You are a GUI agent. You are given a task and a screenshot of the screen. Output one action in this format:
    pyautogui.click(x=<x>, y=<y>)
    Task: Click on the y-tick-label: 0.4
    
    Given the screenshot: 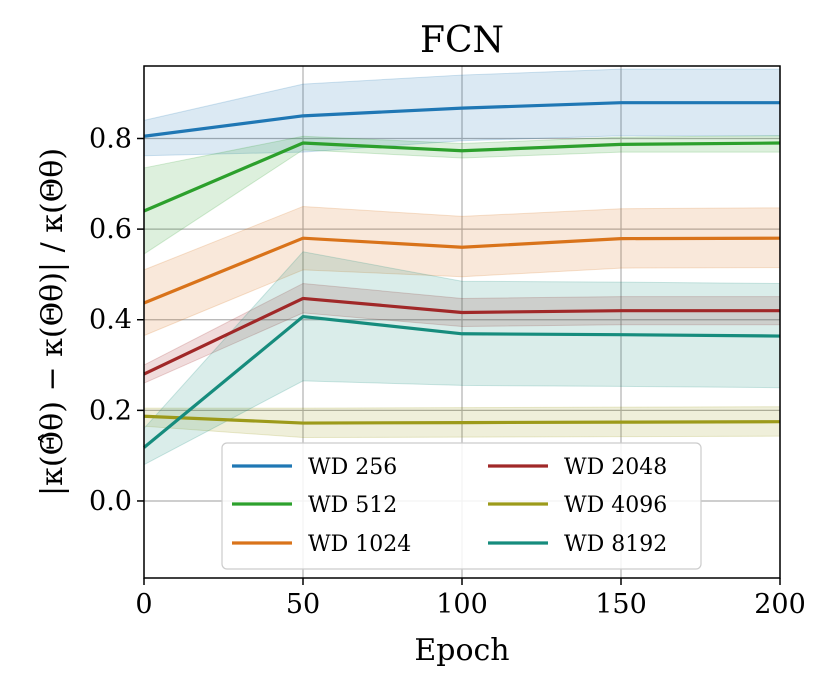 What is the action you would take?
    pyautogui.click(x=110, y=320)
    